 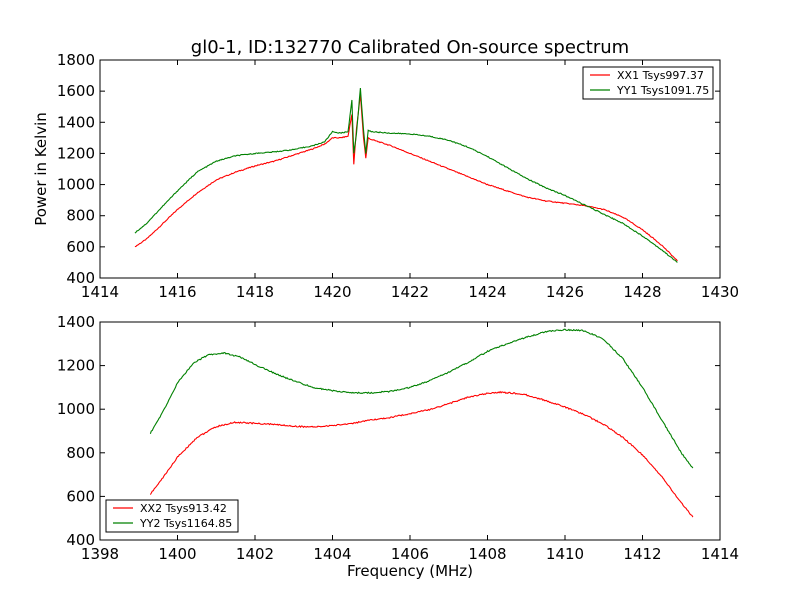 What do you see at coordinates (720, 292) in the screenshot?
I see `x-tick-label: 1430` at bounding box center [720, 292].